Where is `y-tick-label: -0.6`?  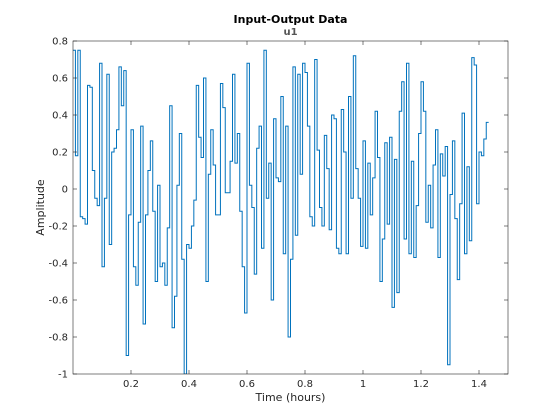 y-tick-label: -0.6 is located at coordinates (58, 301).